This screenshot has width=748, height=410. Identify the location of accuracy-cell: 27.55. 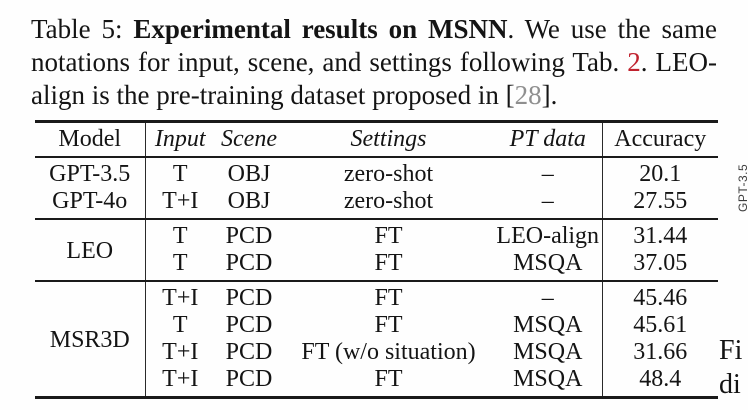
(659, 203).